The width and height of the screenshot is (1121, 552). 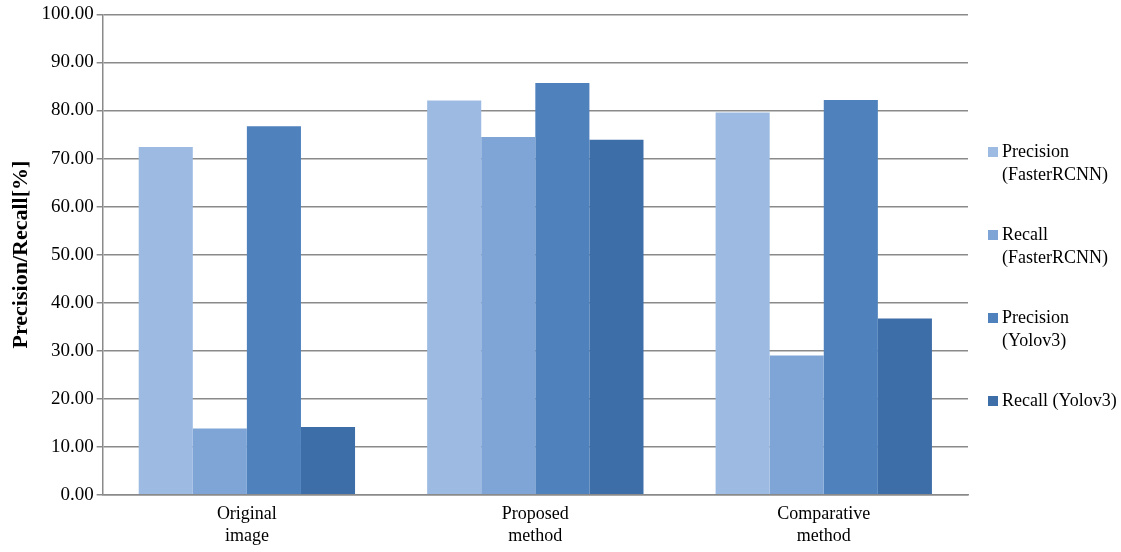 I want to click on y-tick-label: 20.00, so click(x=72, y=397).